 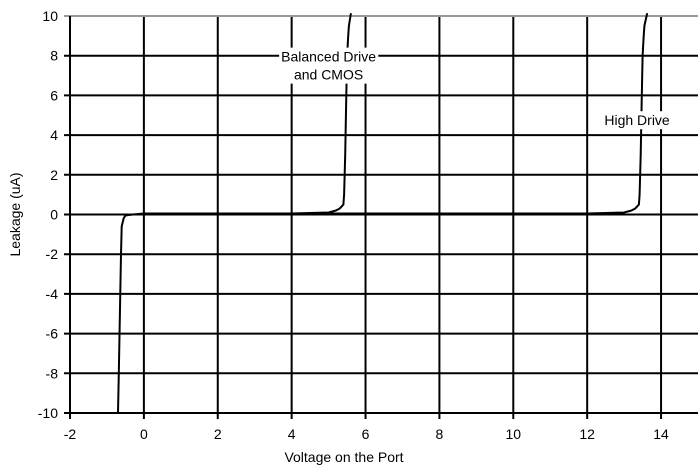 I want to click on y-axis-title: Leakage (uA), so click(x=15, y=214).